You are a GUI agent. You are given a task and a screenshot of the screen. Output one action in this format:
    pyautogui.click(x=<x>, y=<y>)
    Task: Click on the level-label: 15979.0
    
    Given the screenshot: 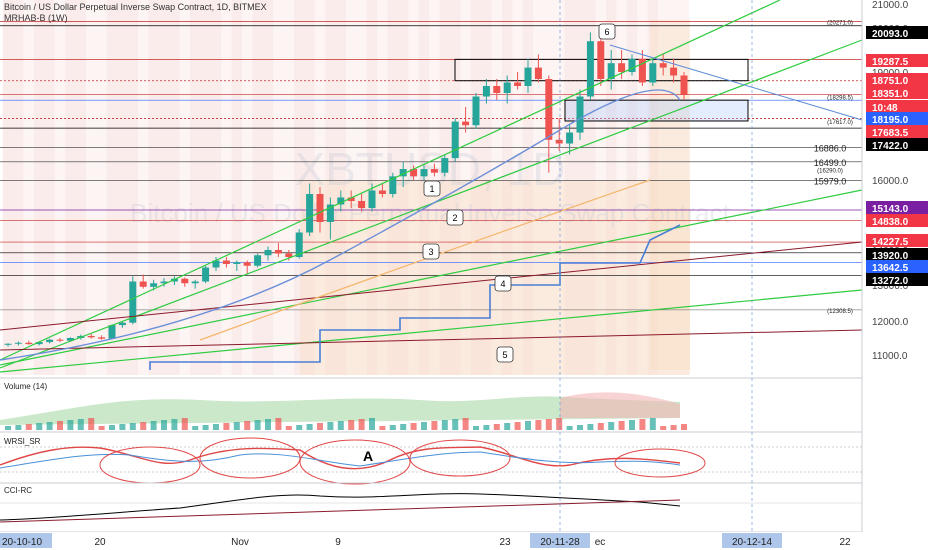 What is the action you would take?
    pyautogui.click(x=830, y=182)
    